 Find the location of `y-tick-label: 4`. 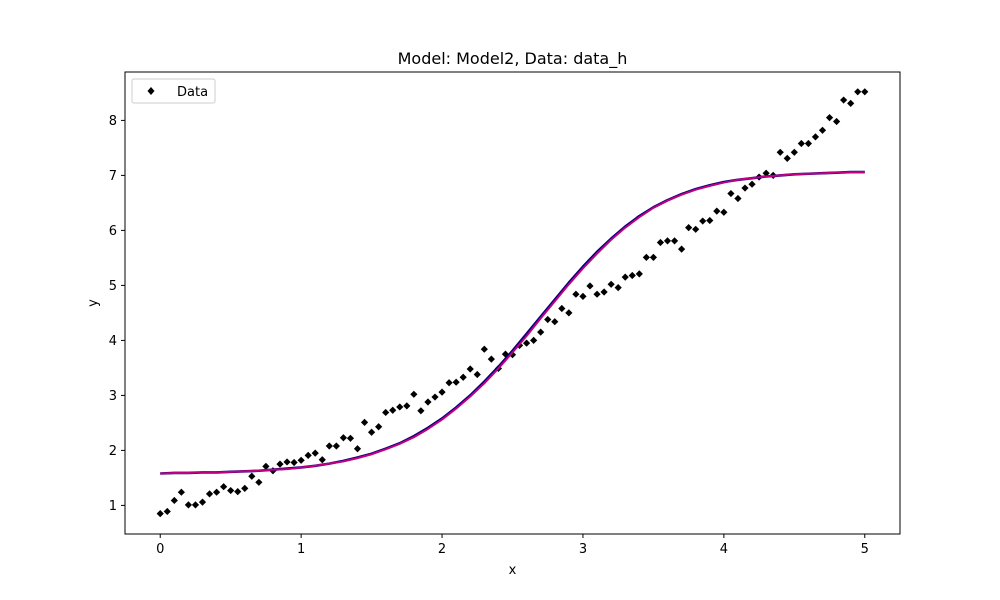

y-tick-label: 4 is located at coordinates (113, 341).